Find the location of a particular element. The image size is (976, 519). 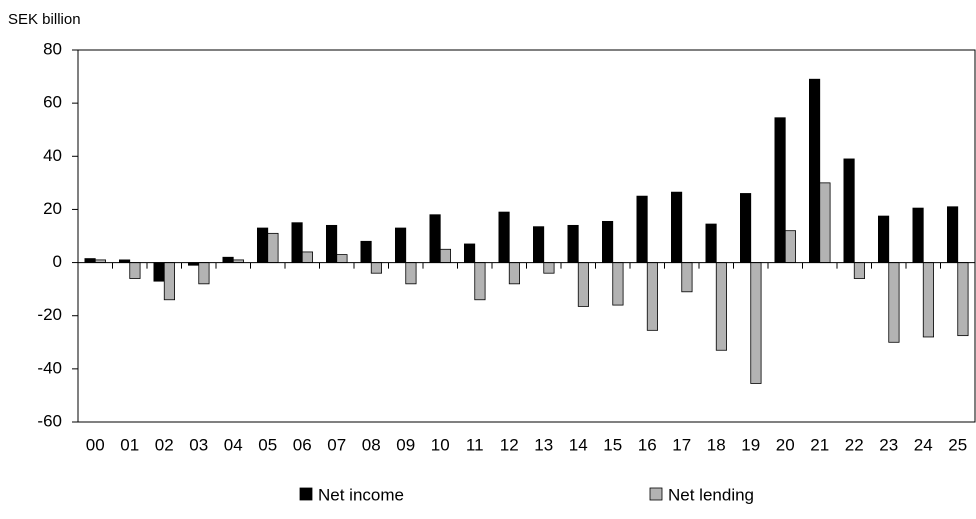

x-tick-label: 14 is located at coordinates (578, 444).